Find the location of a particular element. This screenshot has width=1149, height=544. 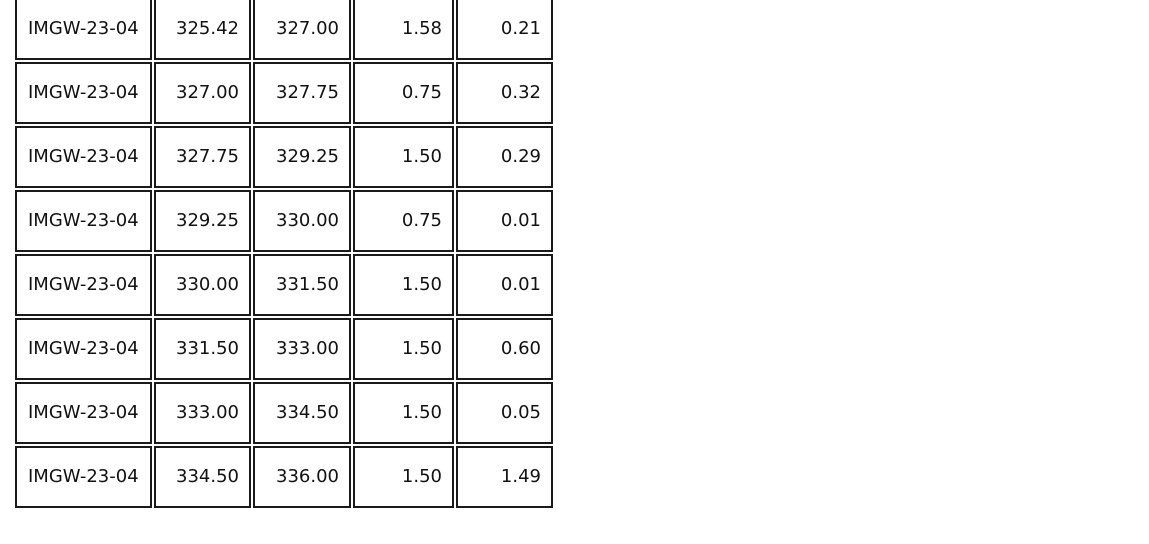

from-cell: 325.42 is located at coordinates (202, 30).